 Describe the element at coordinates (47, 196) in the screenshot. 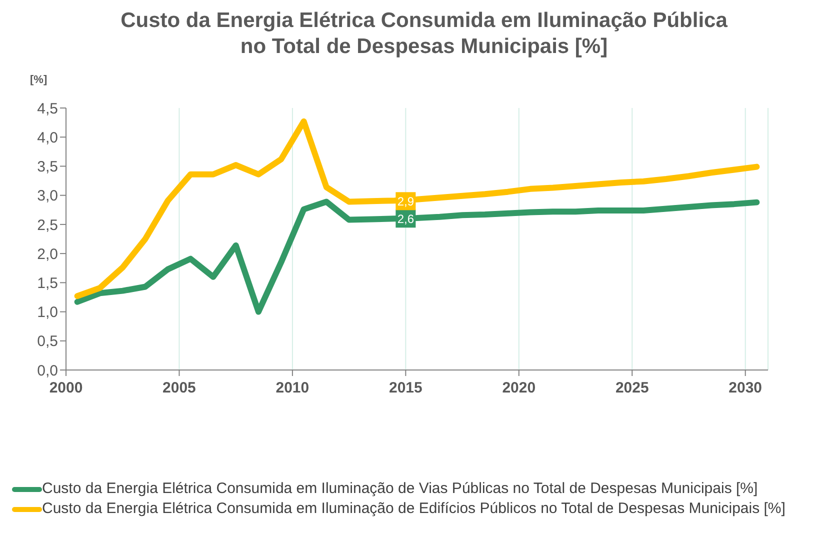

I see `y-tick-label: 3,0` at that location.